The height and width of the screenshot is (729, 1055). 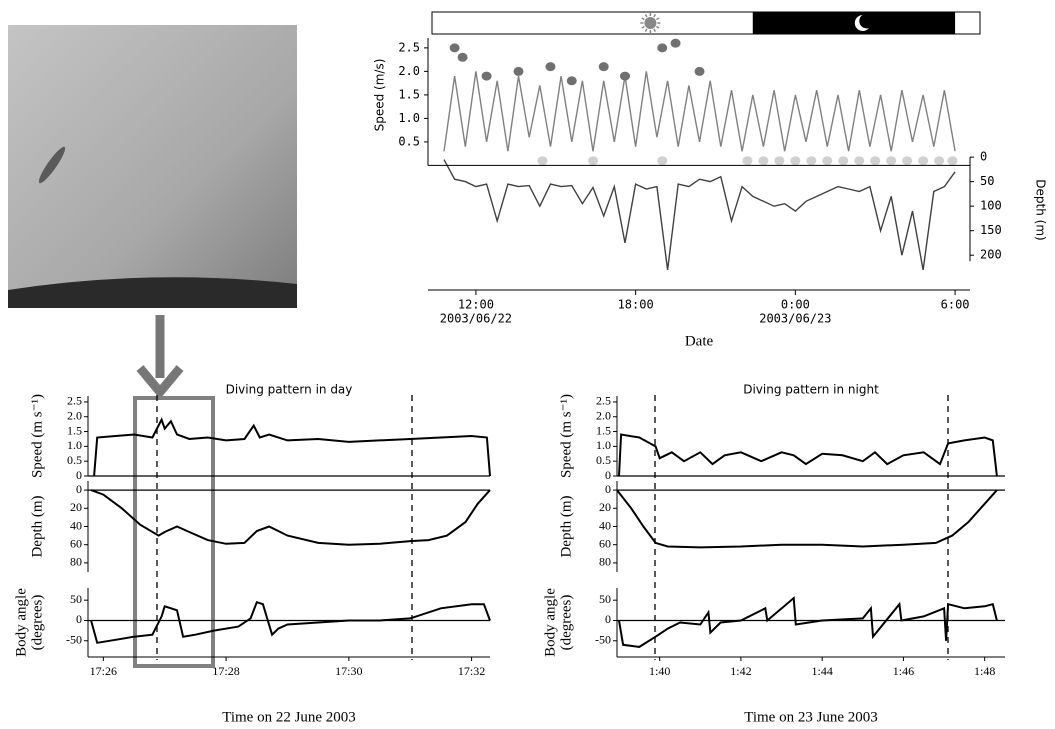 I want to click on y2-axis-title: Depth (m), so click(x=1041, y=209).